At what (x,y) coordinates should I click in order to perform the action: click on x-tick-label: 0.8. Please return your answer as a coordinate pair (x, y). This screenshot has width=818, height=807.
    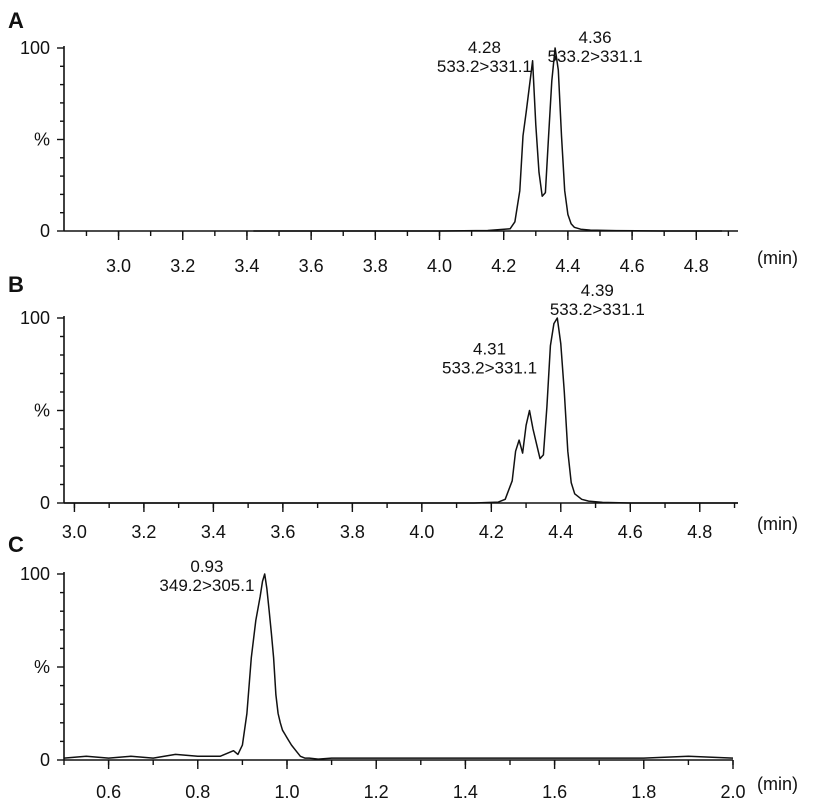
    Looking at the image, I should click on (197, 792).